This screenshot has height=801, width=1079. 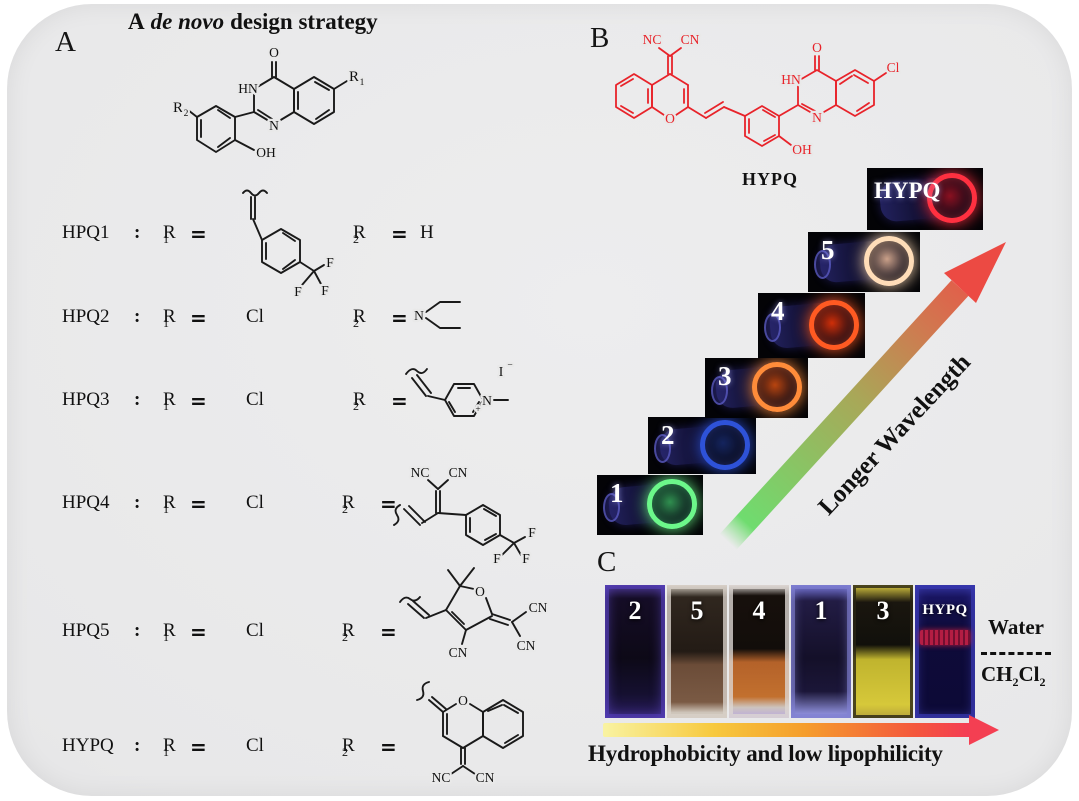 What do you see at coordinates (186, 114) in the screenshot?
I see `r2-subscript: 2` at bounding box center [186, 114].